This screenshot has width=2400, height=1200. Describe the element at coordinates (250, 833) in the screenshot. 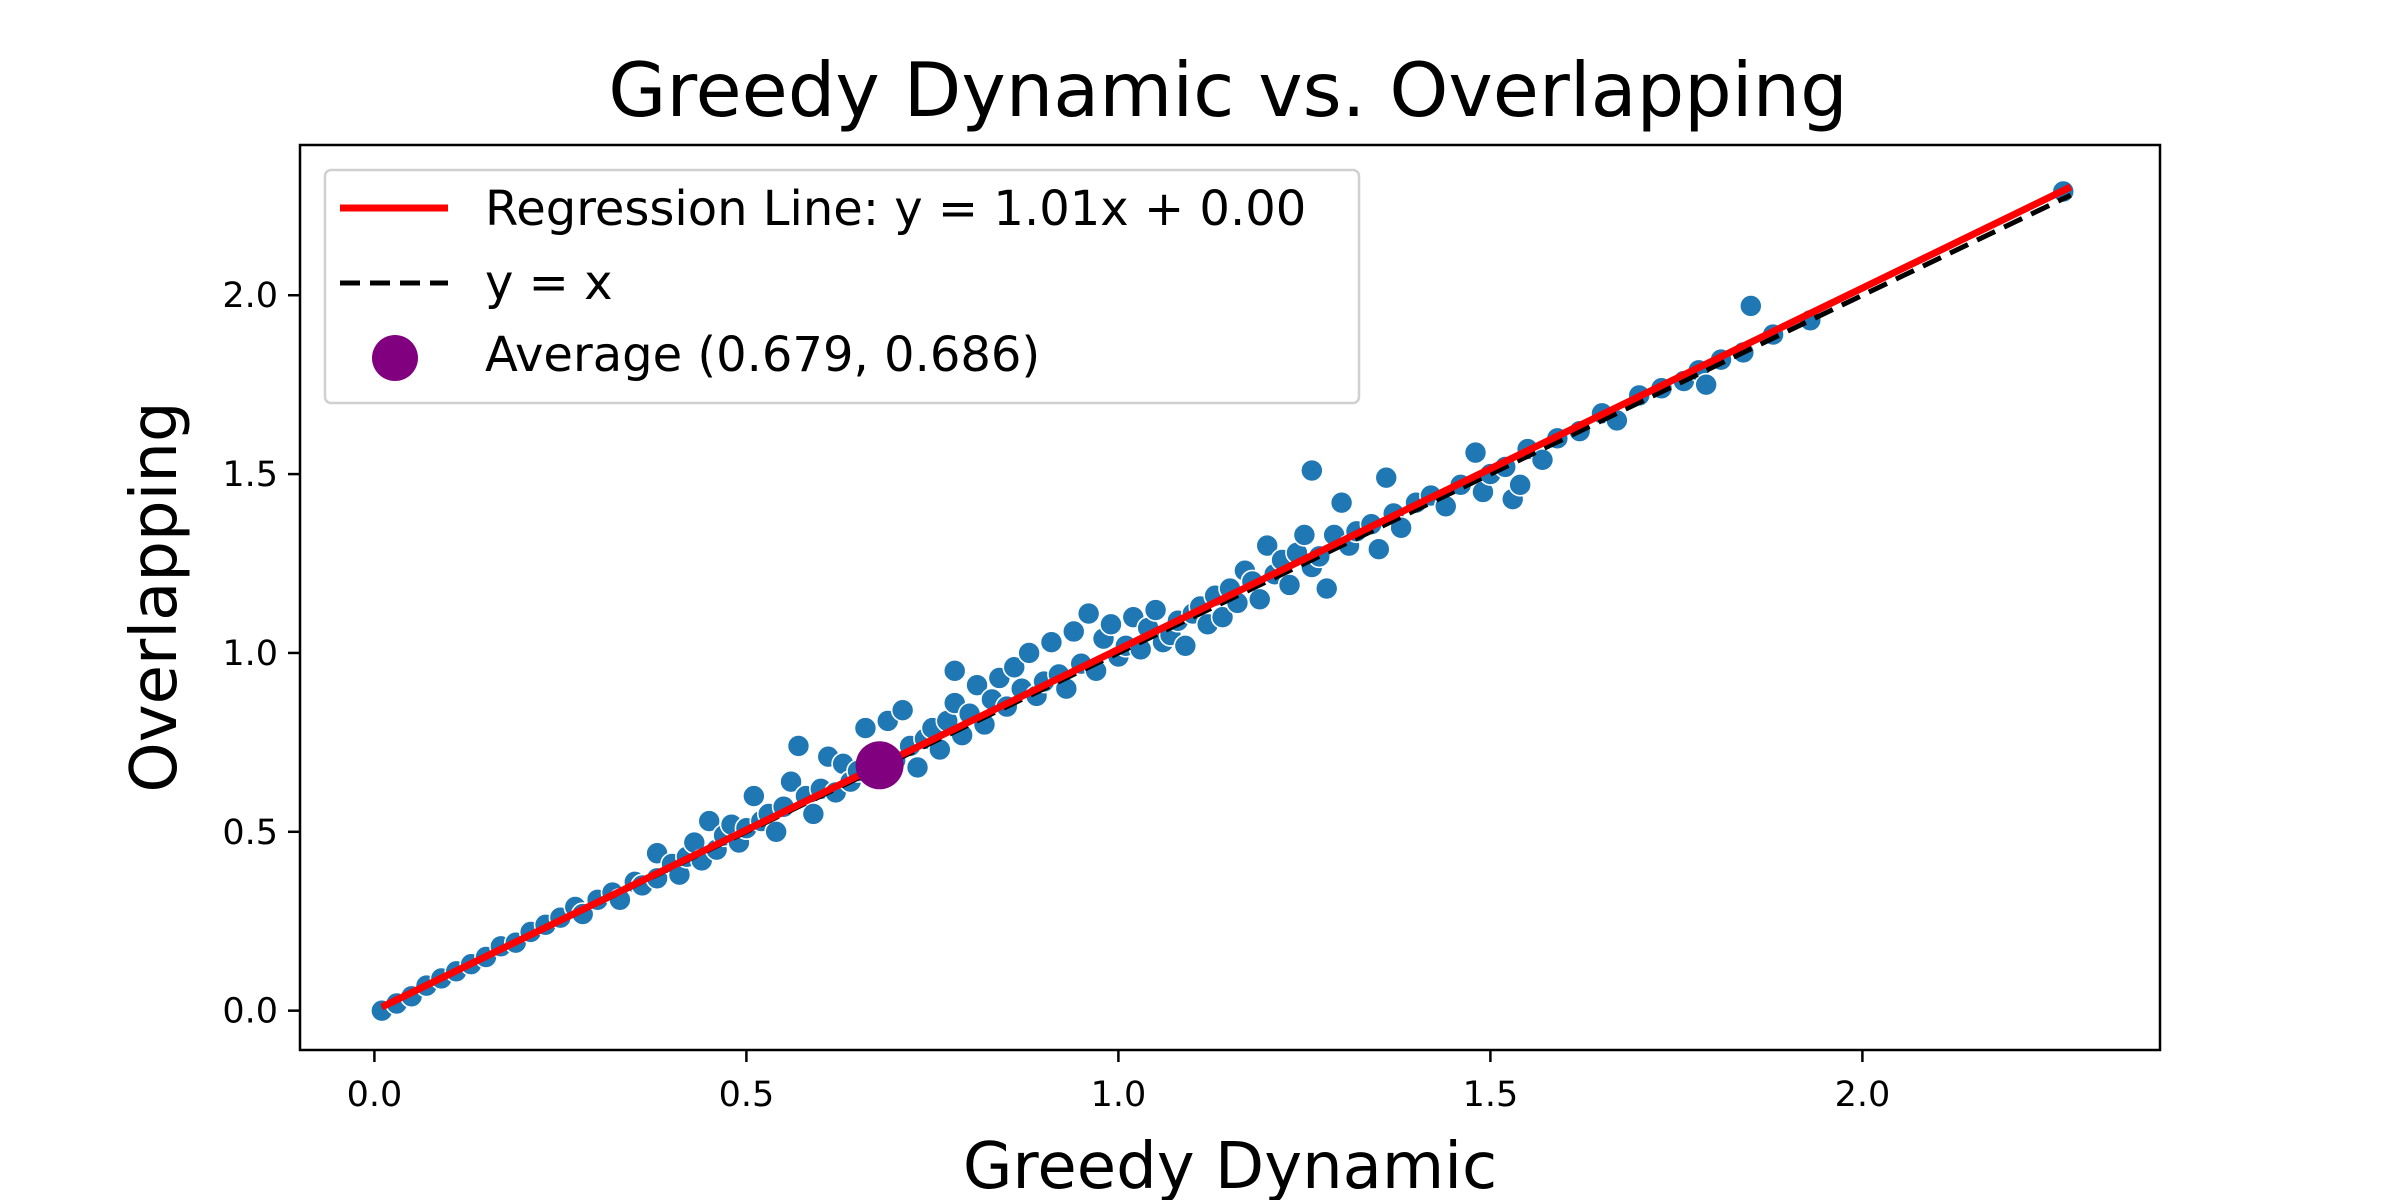

I see `y-tick-label: 0.5` at that location.